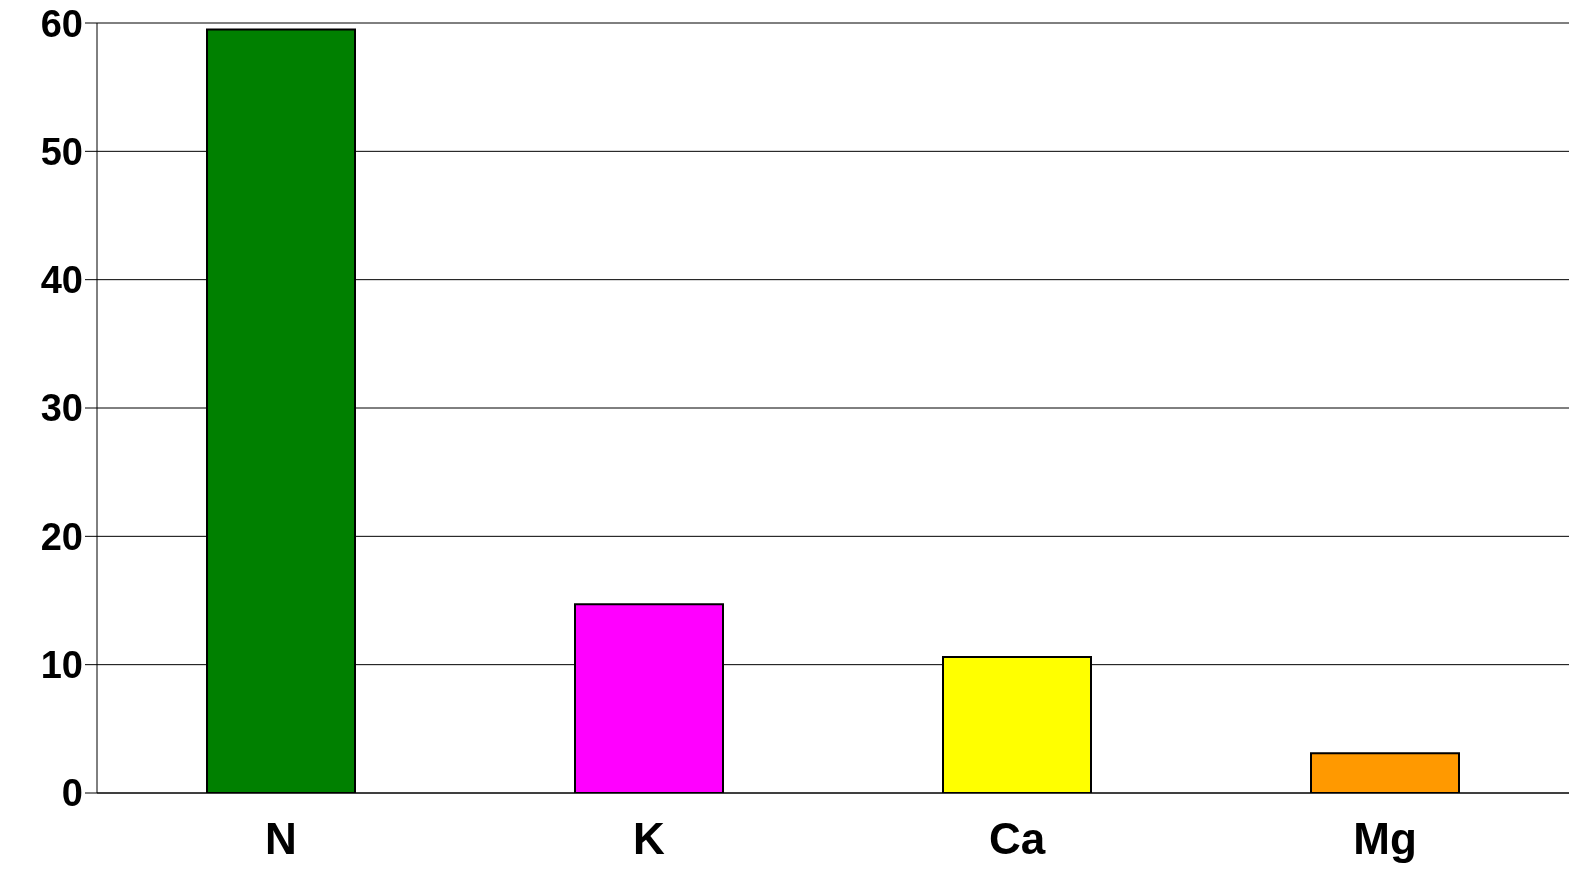 The width and height of the screenshot is (1577, 879). What do you see at coordinates (1385, 839) in the screenshot?
I see `x-tick-label: Mg` at bounding box center [1385, 839].